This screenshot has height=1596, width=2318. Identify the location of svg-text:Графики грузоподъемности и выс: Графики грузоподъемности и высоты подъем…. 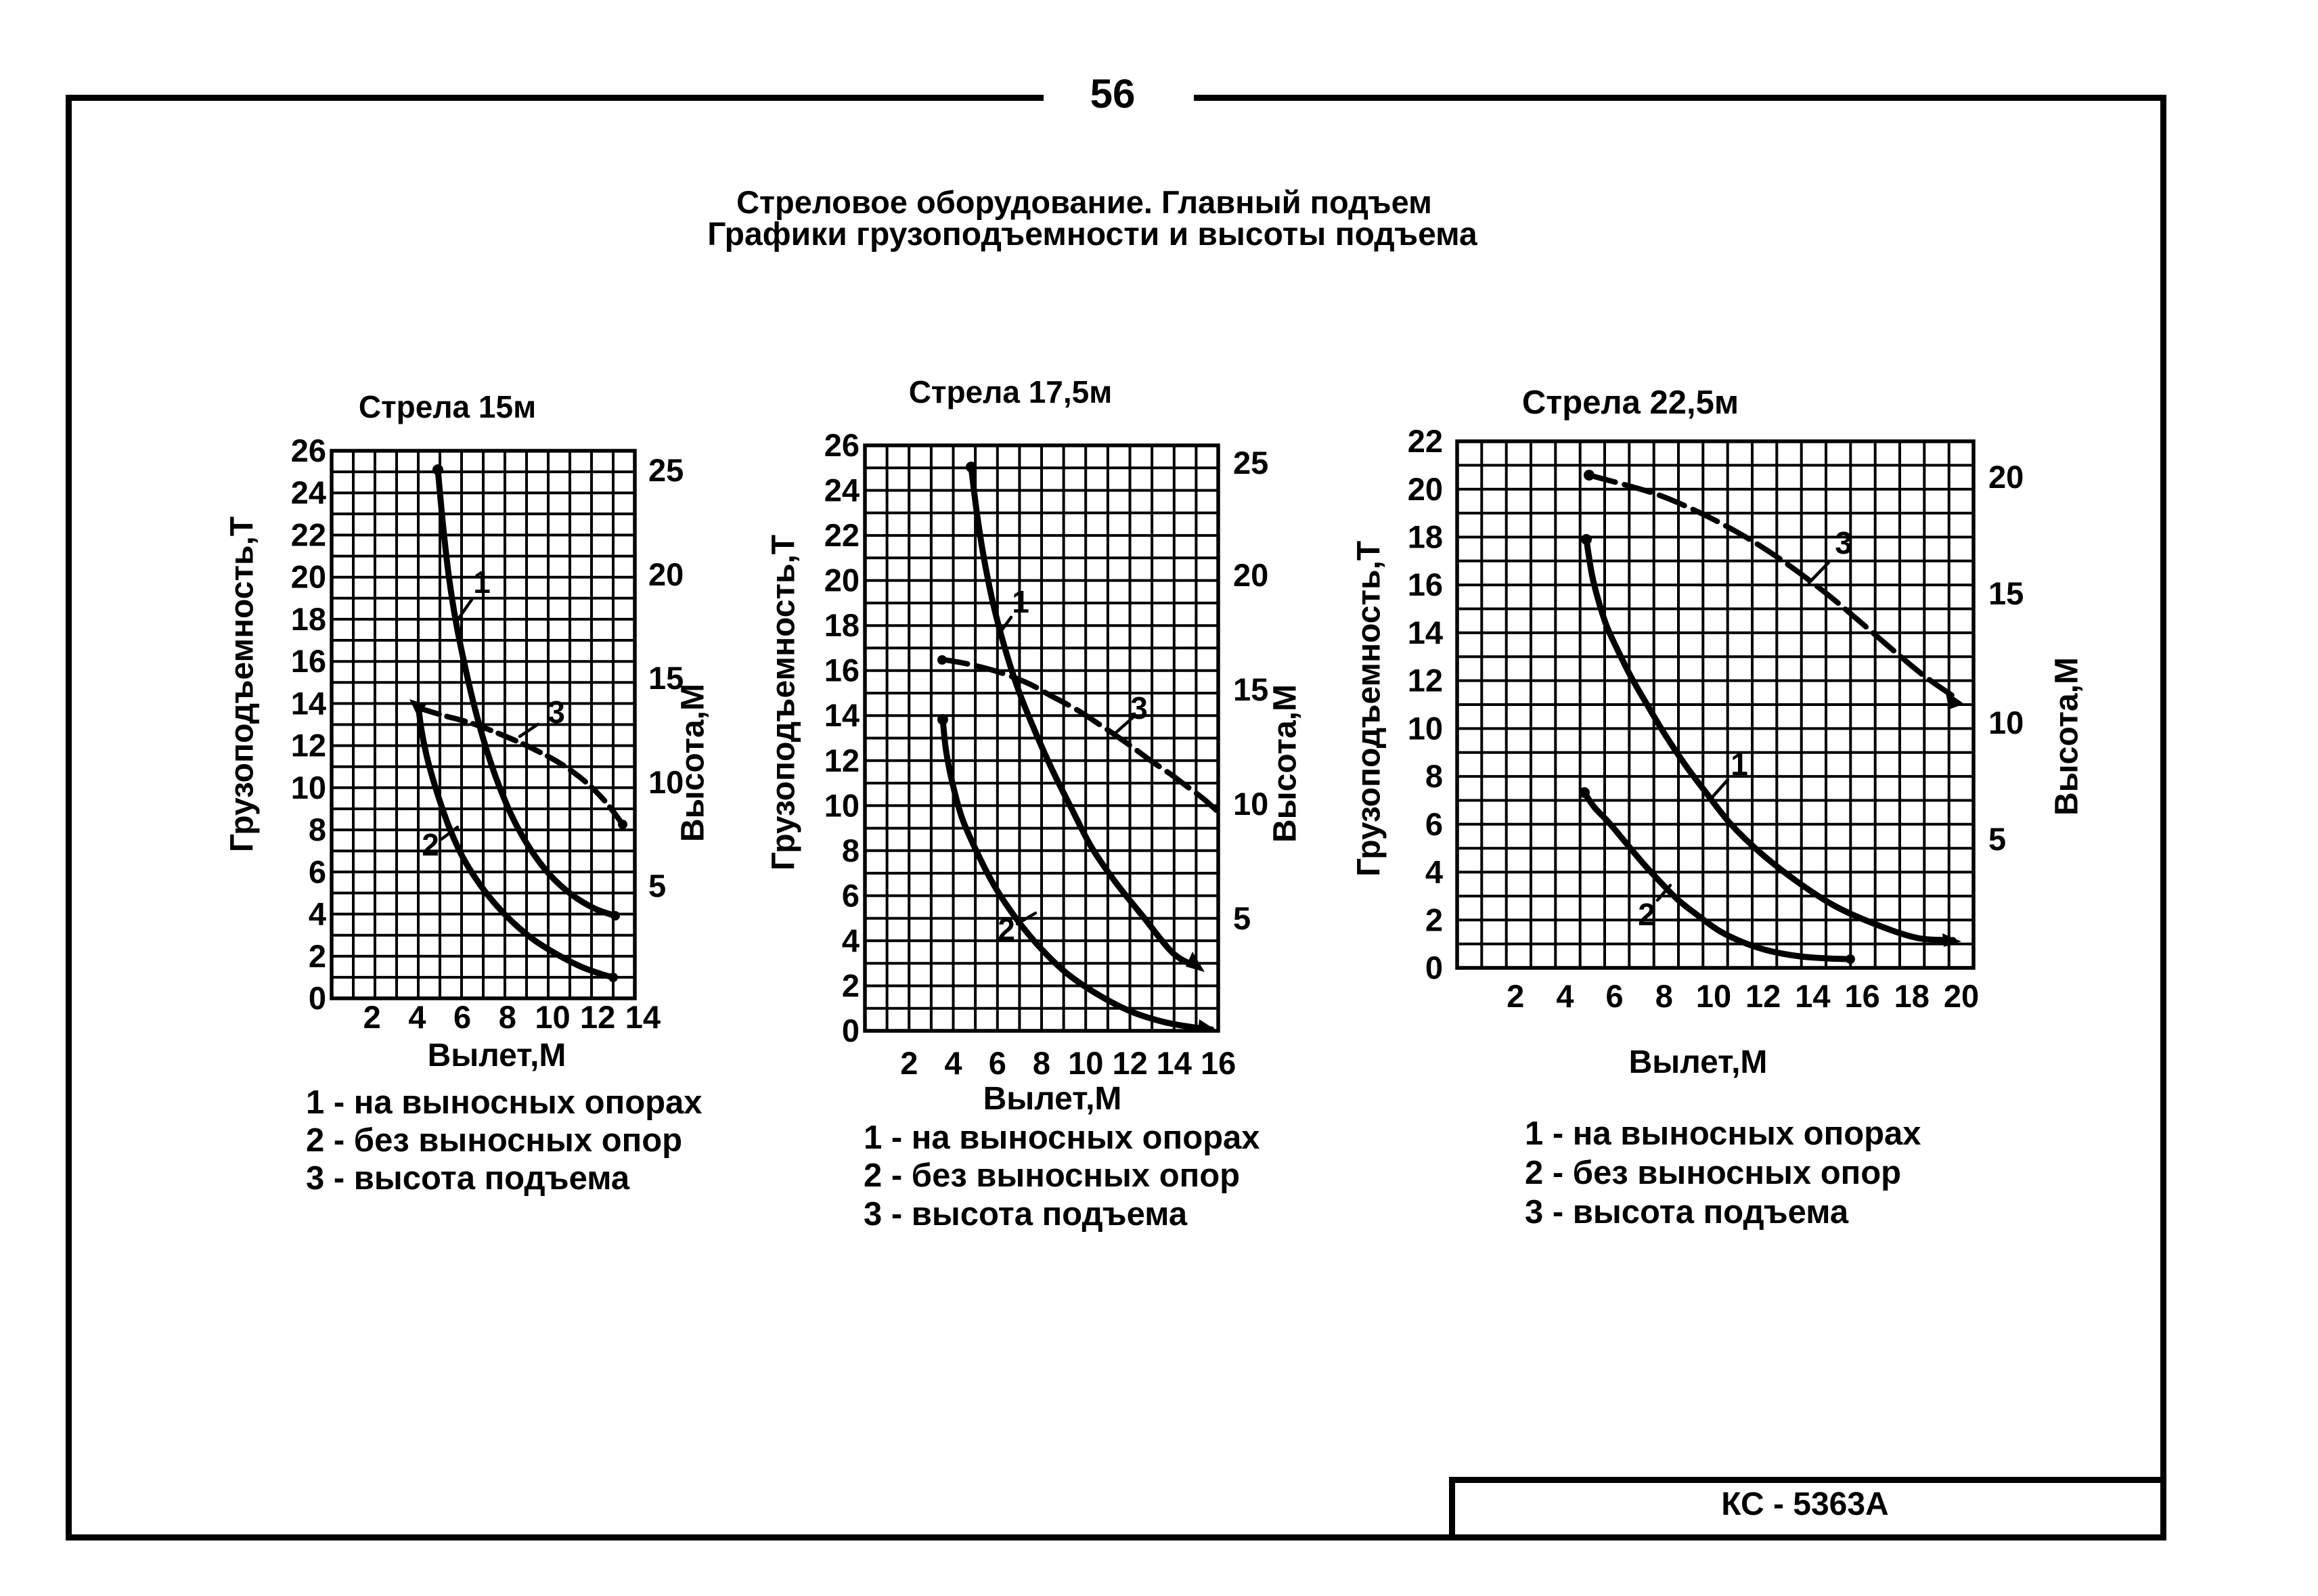
(1092, 235).